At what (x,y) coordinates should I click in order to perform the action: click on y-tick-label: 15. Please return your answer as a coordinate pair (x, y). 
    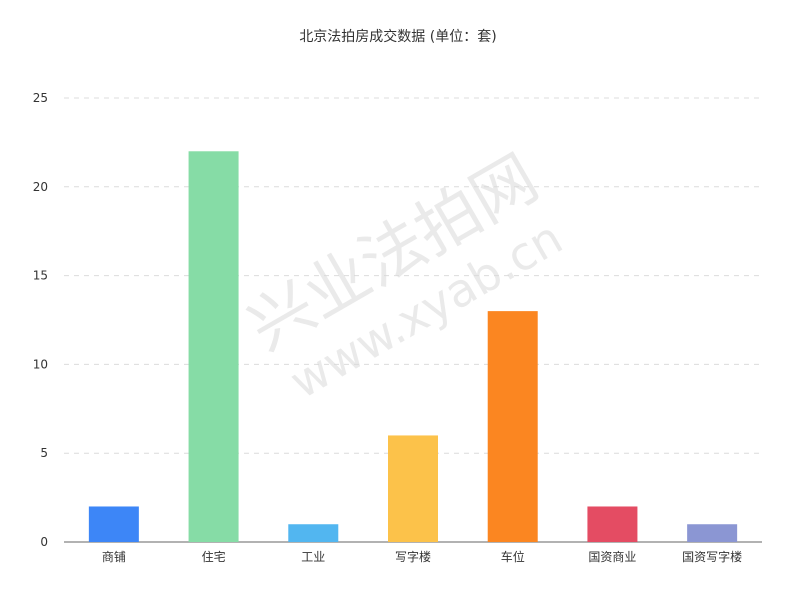
    Looking at the image, I should click on (40, 276).